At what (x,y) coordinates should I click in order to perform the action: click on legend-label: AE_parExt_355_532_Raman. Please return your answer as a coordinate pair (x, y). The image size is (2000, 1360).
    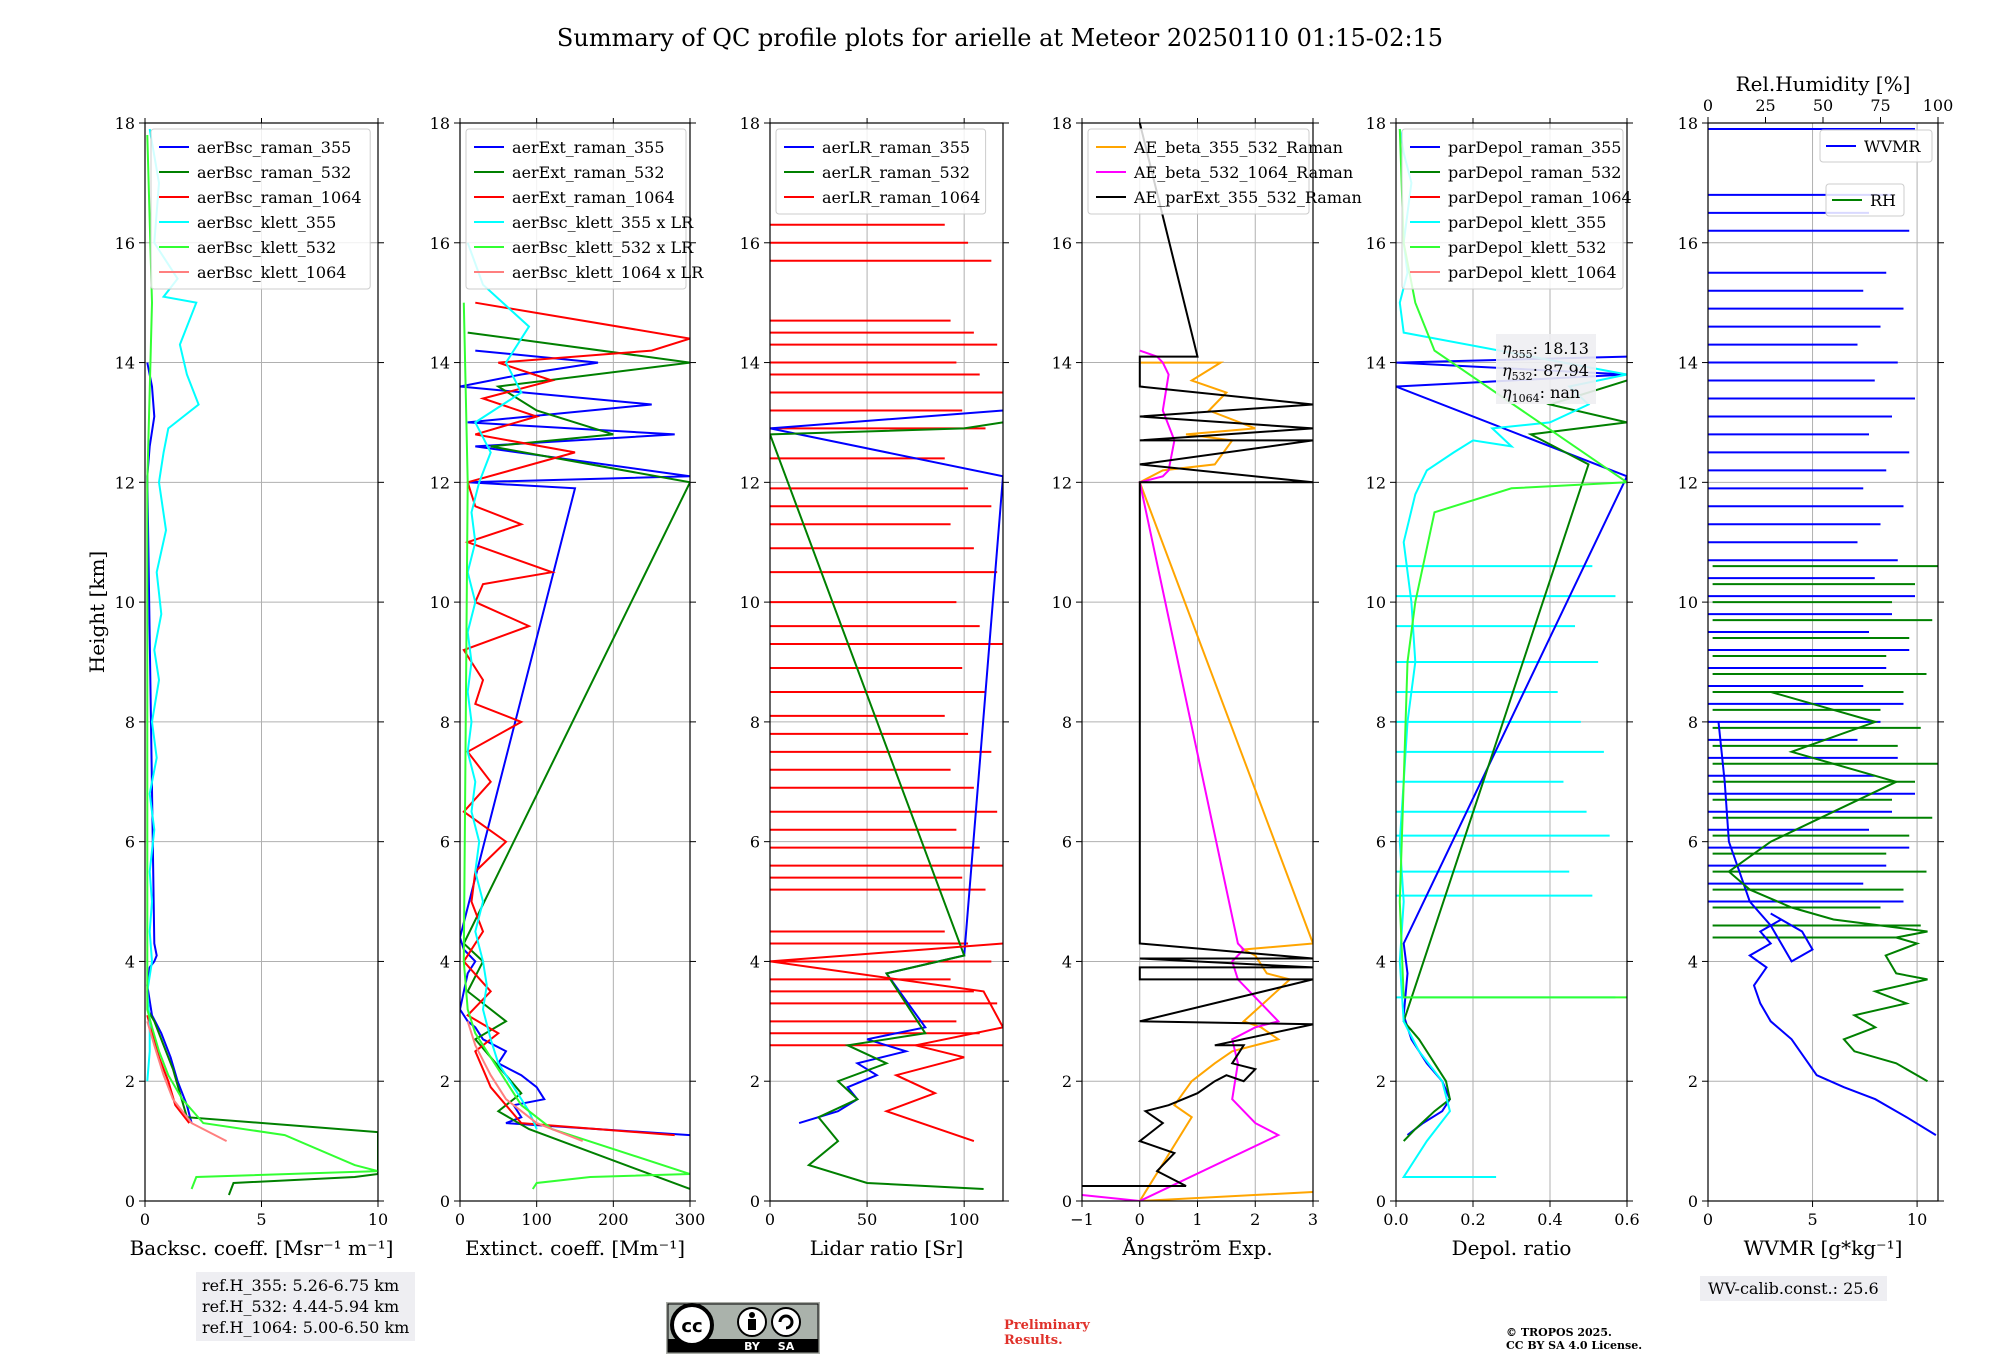
    Looking at the image, I should click on (1247, 197).